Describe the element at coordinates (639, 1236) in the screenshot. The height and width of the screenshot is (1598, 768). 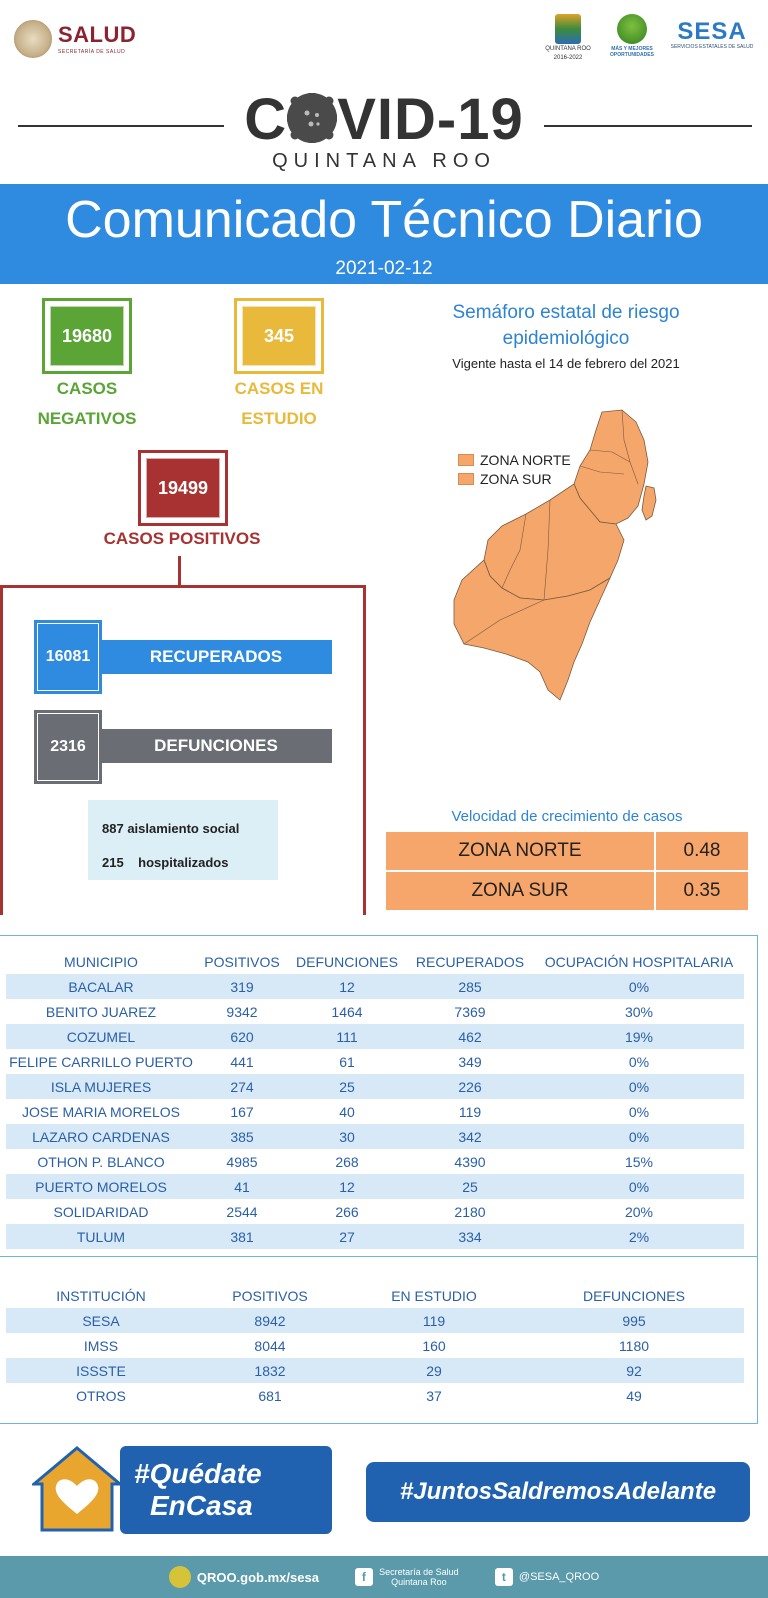
I see `municipio-row-cell: 2%` at that location.